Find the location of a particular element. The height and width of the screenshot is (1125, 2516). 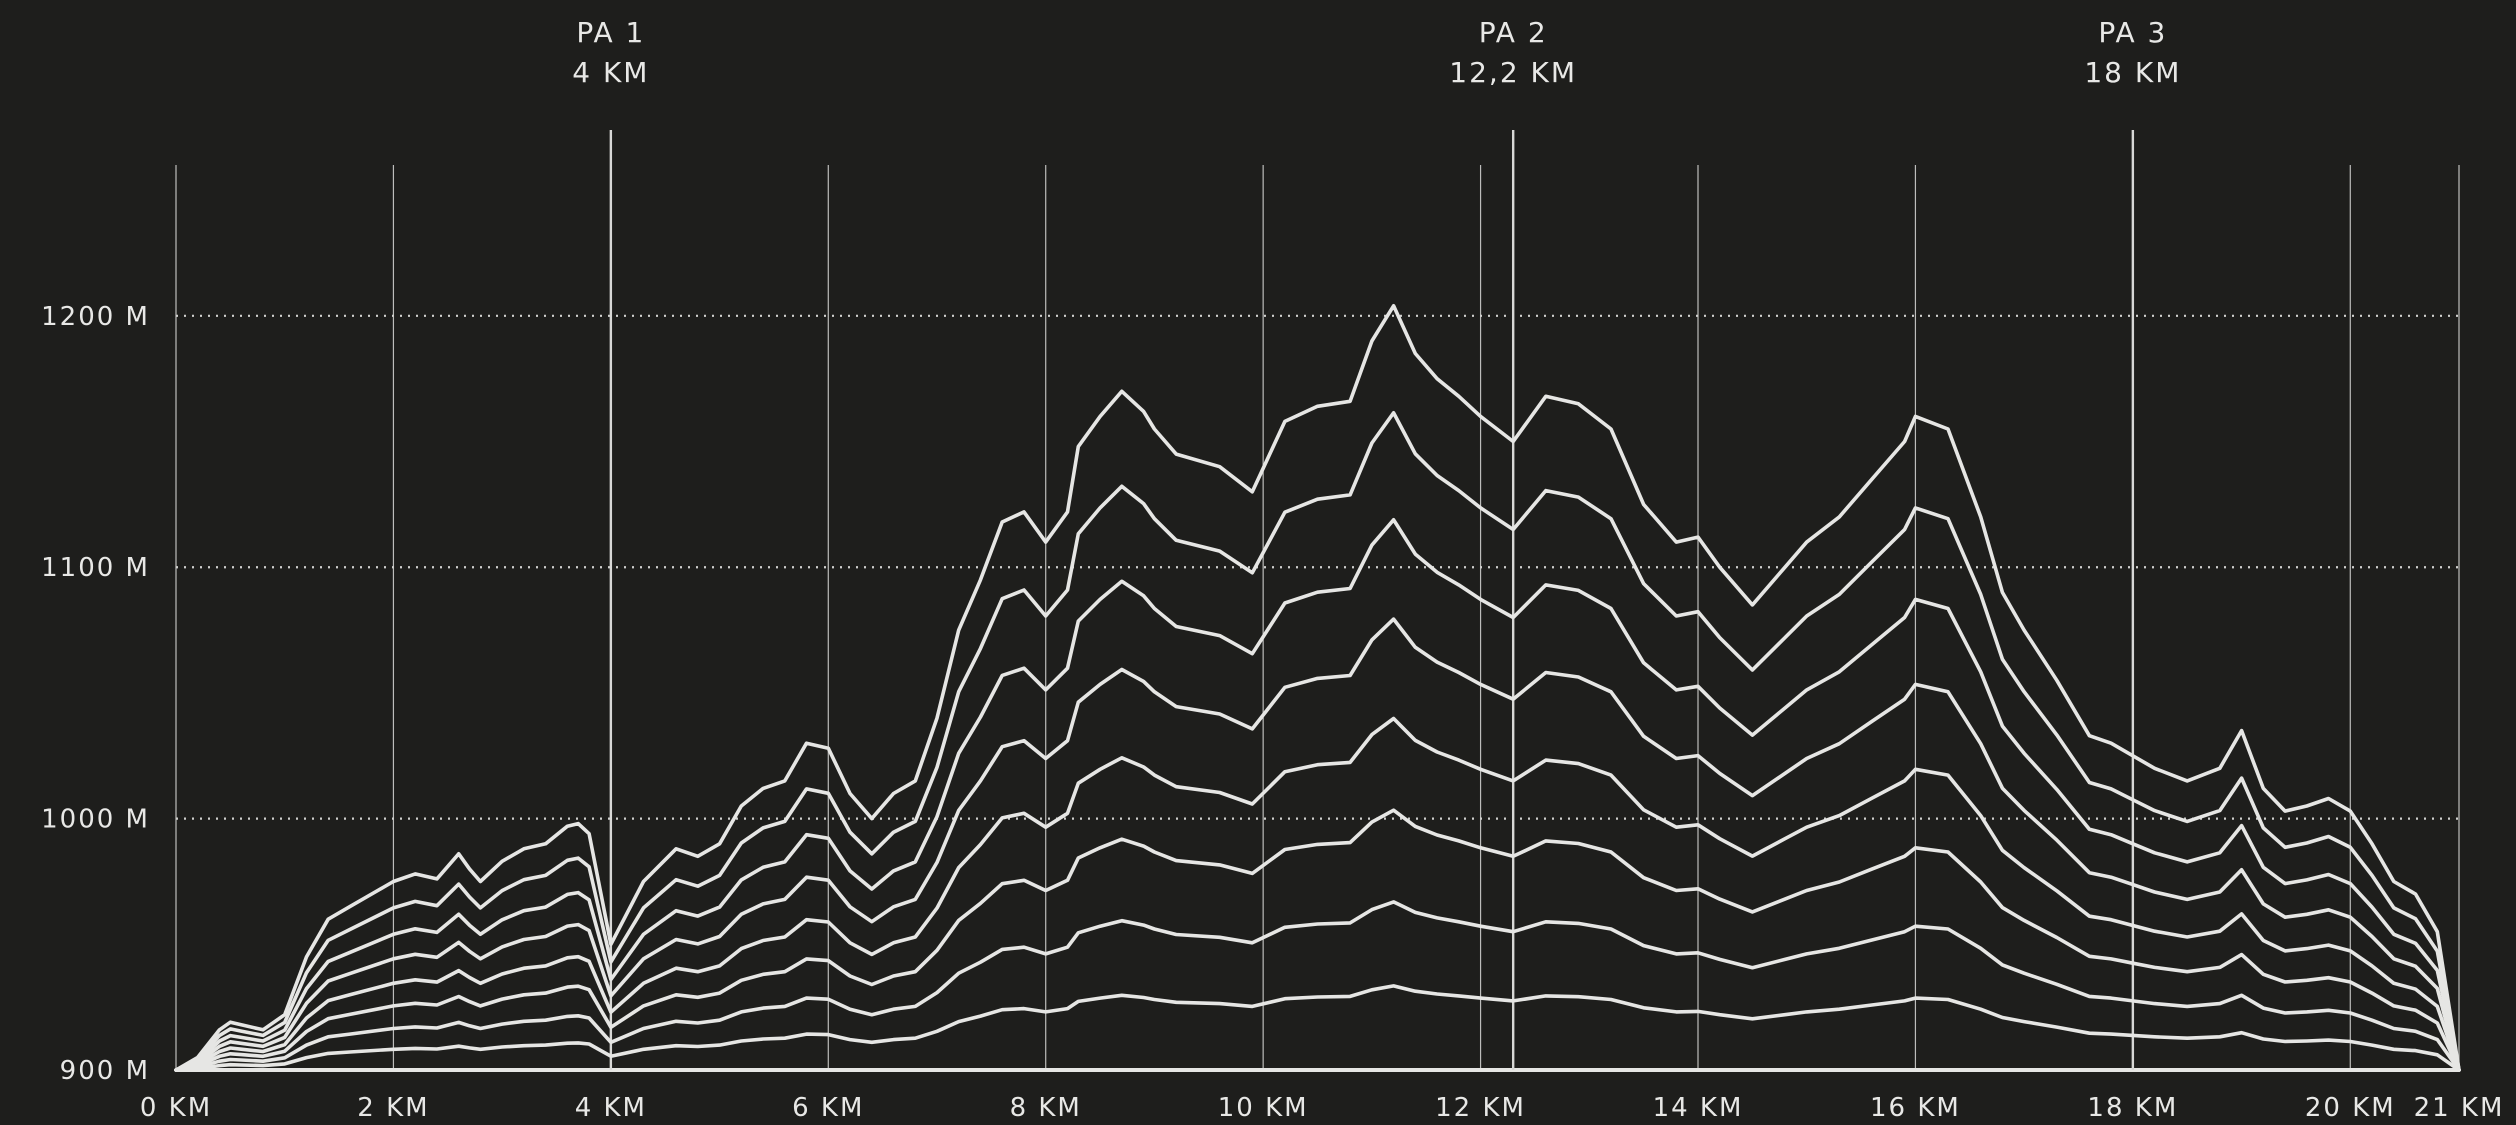

aid-station-name: PA 1 is located at coordinates (610, 32).